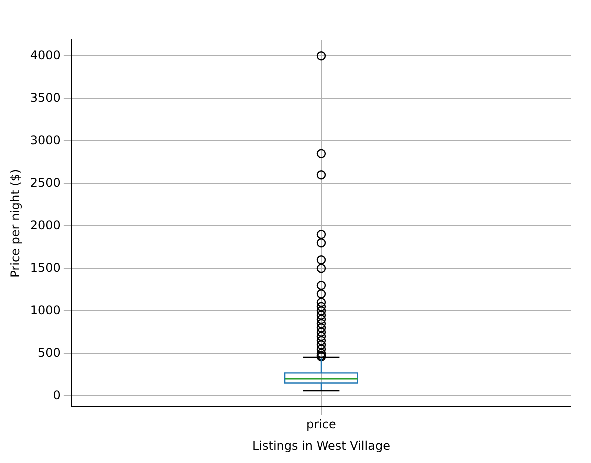 This screenshot has width=591, height=463. What do you see at coordinates (45, 140) in the screenshot?
I see `y-tick-label: 3000` at bounding box center [45, 140].